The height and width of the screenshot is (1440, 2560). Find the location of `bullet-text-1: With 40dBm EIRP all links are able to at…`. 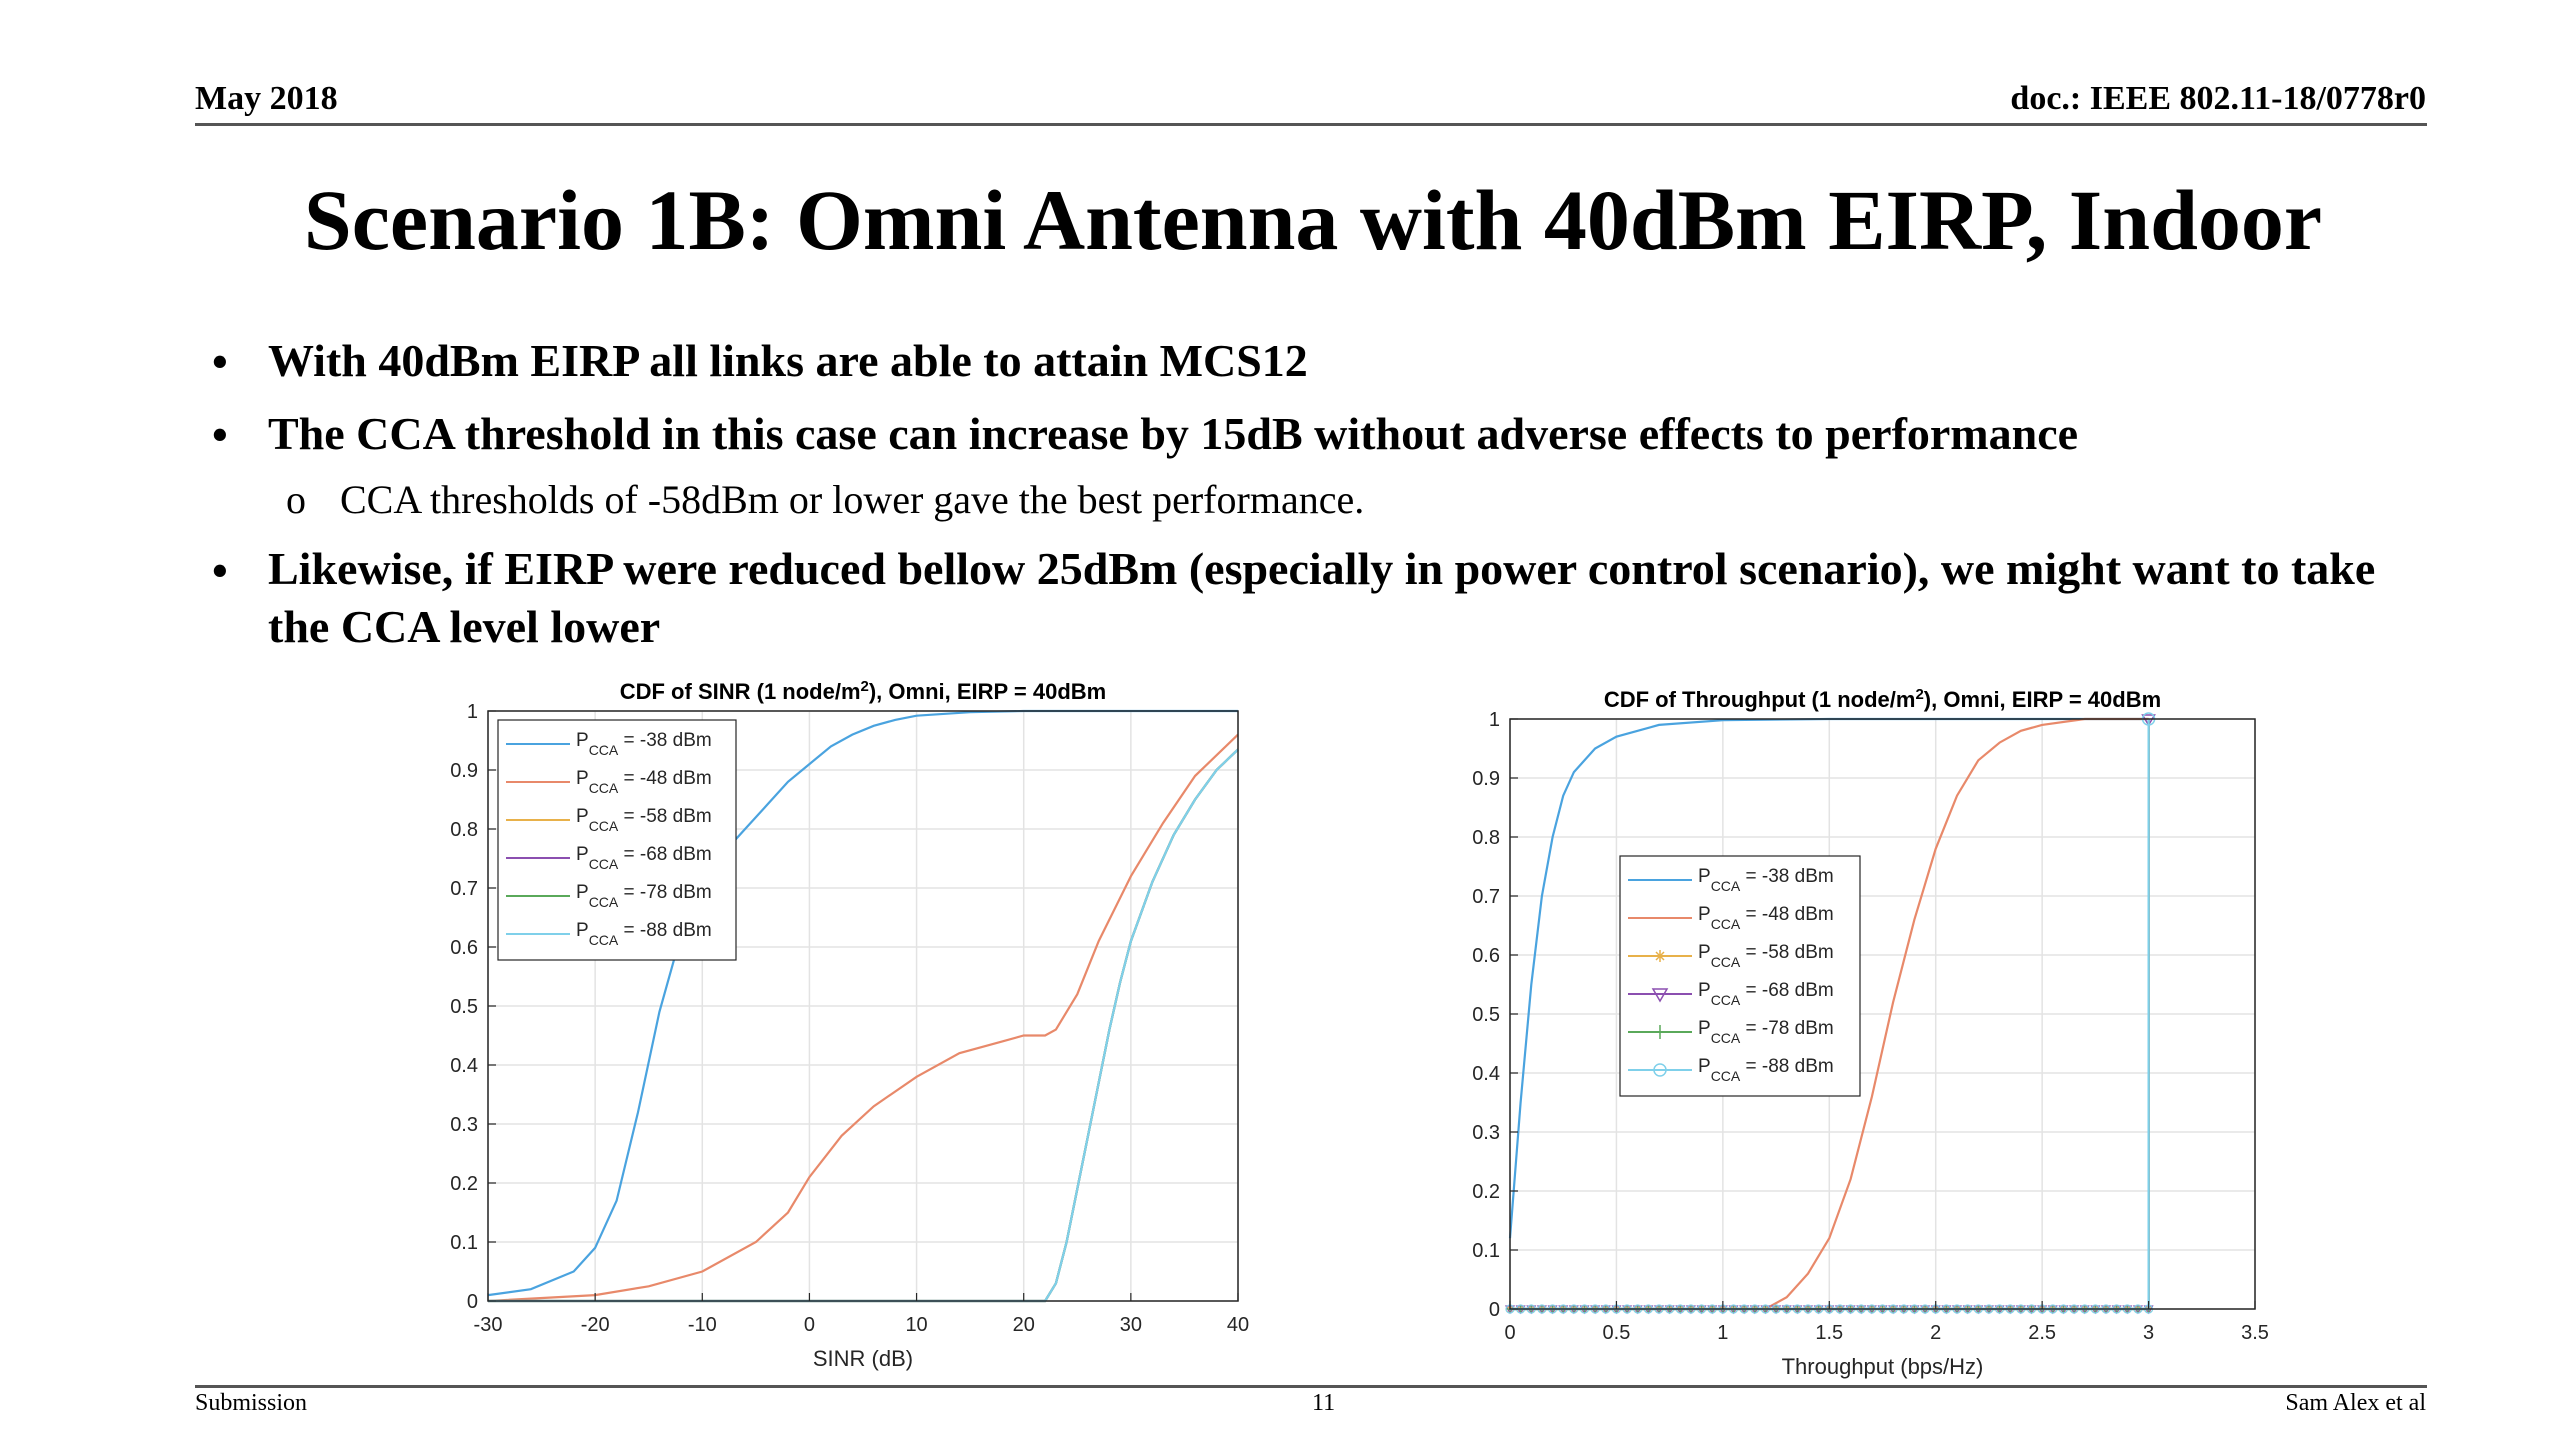

bullet-text-1: With 40dBm EIRP all links are able to at… is located at coordinates (788, 360).